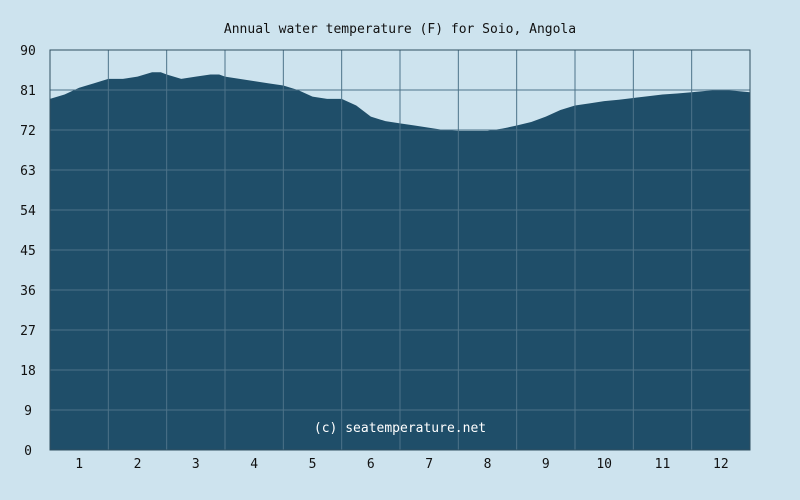  What do you see at coordinates (28, 251) in the screenshot?
I see `y-tick-label: 45` at bounding box center [28, 251].